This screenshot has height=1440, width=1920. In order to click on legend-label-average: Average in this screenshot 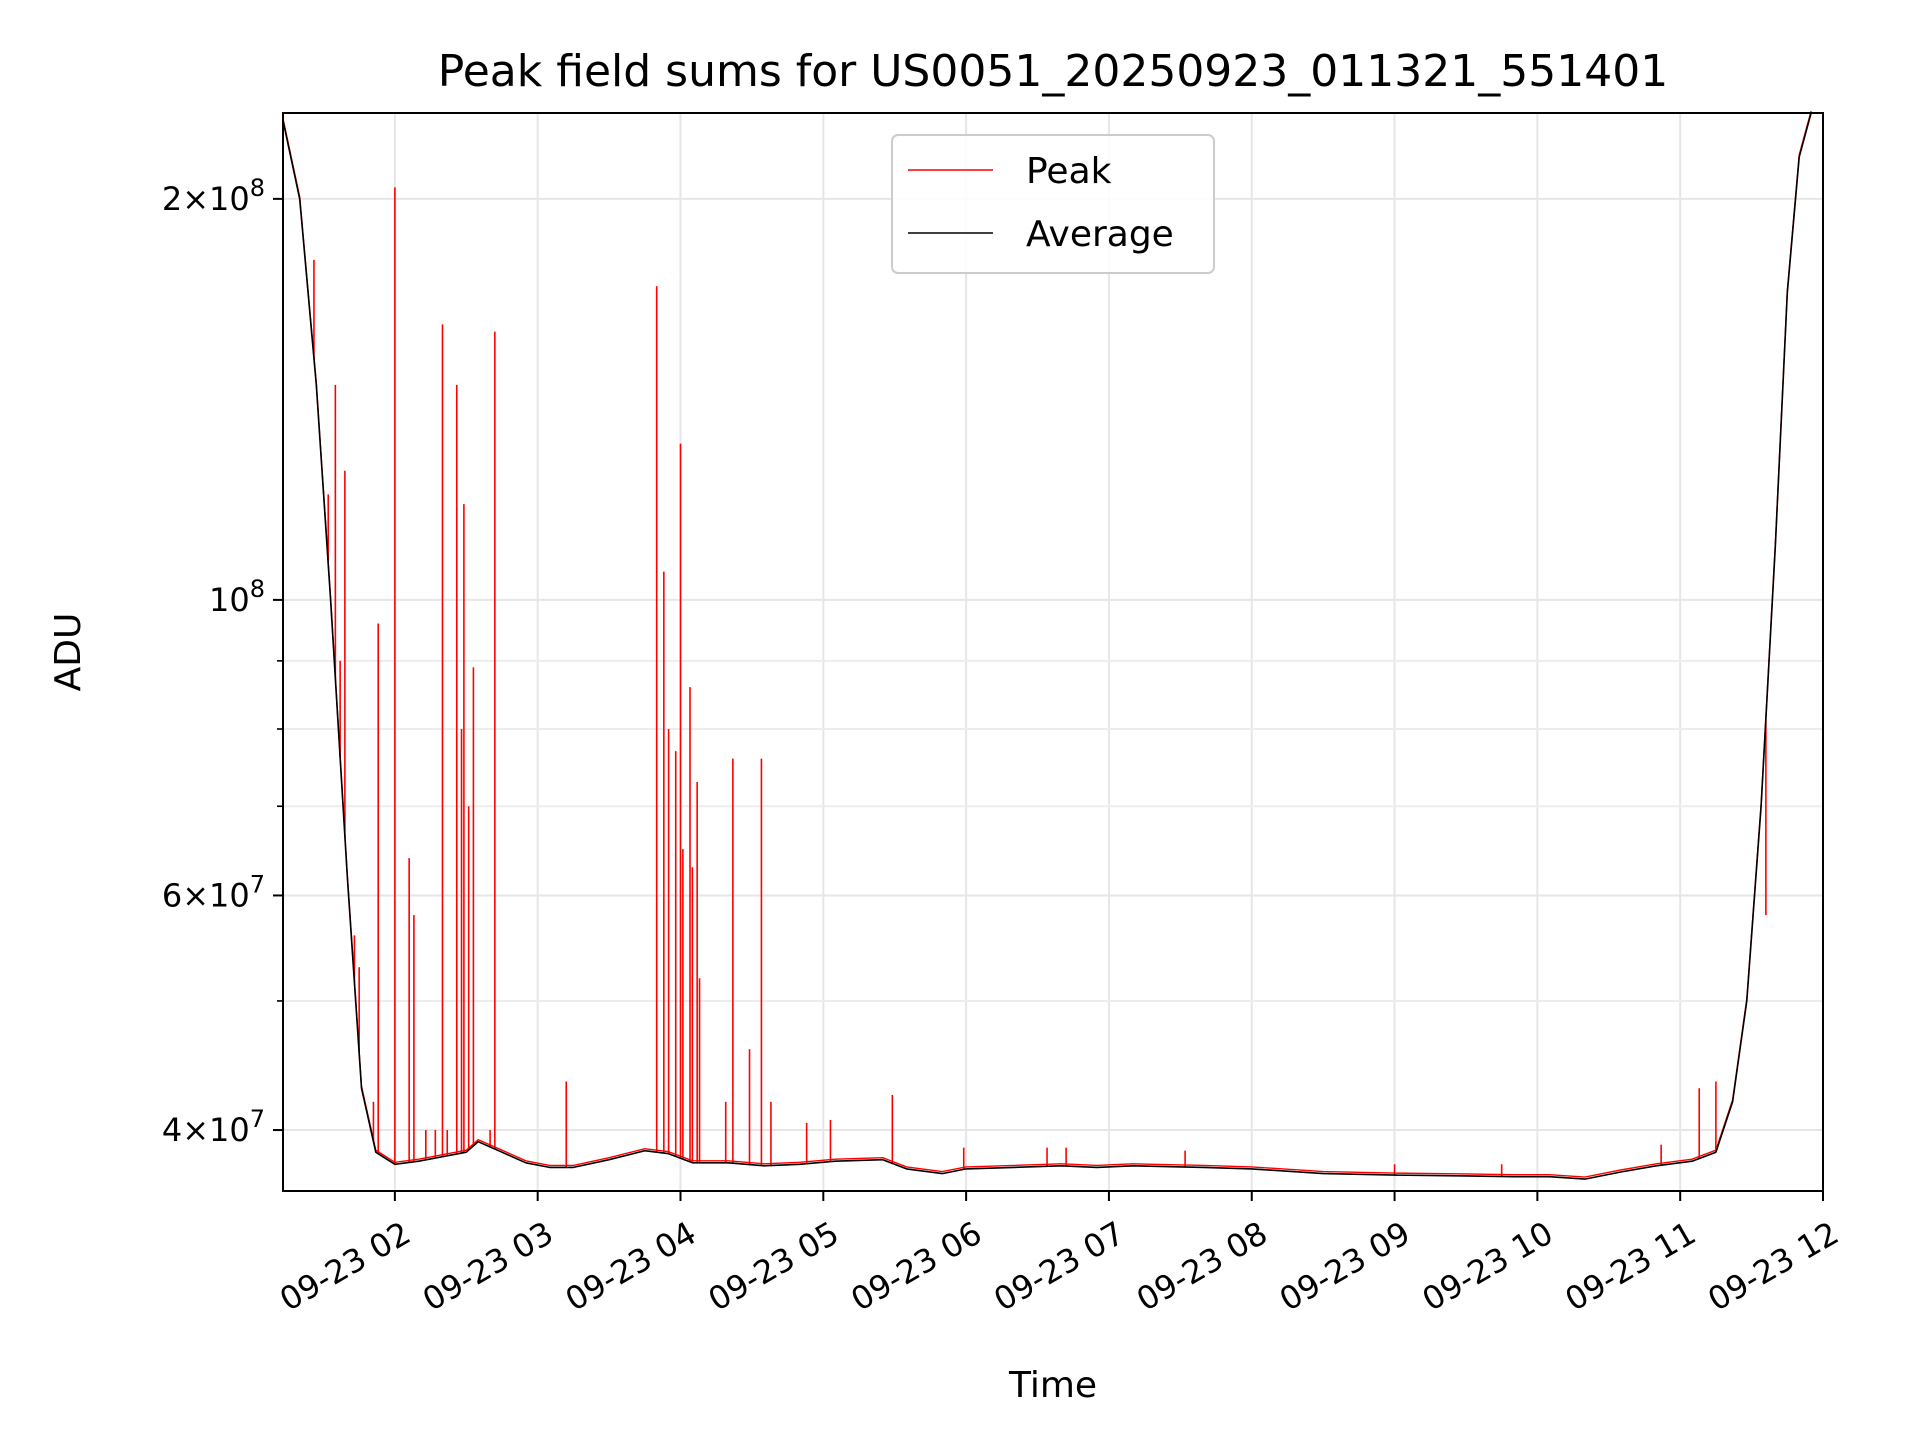, I will do `click(1100, 234)`.